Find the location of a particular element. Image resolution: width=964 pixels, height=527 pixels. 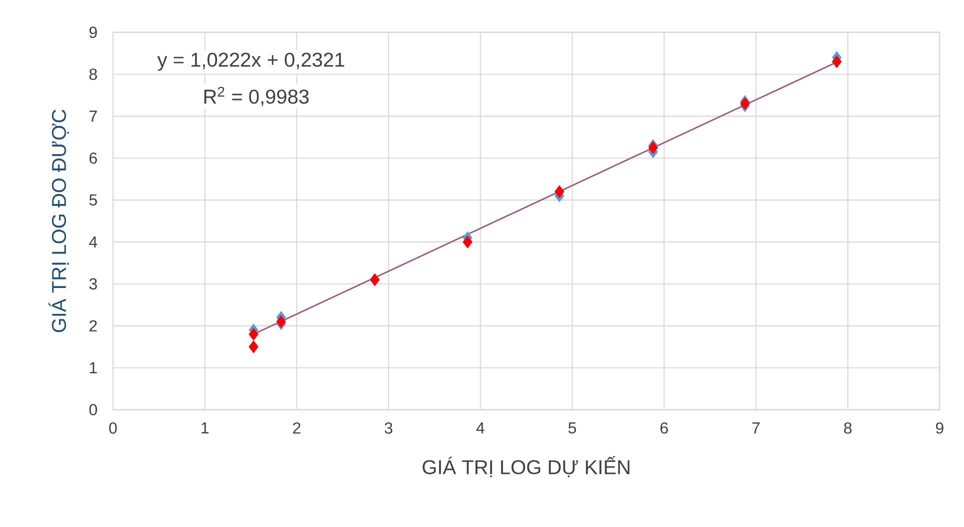

y-tick-label: 1 is located at coordinates (93, 368).